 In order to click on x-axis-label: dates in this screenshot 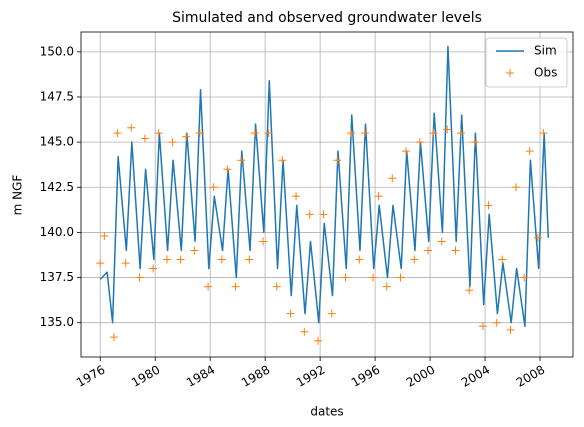, I will do `click(326, 412)`.